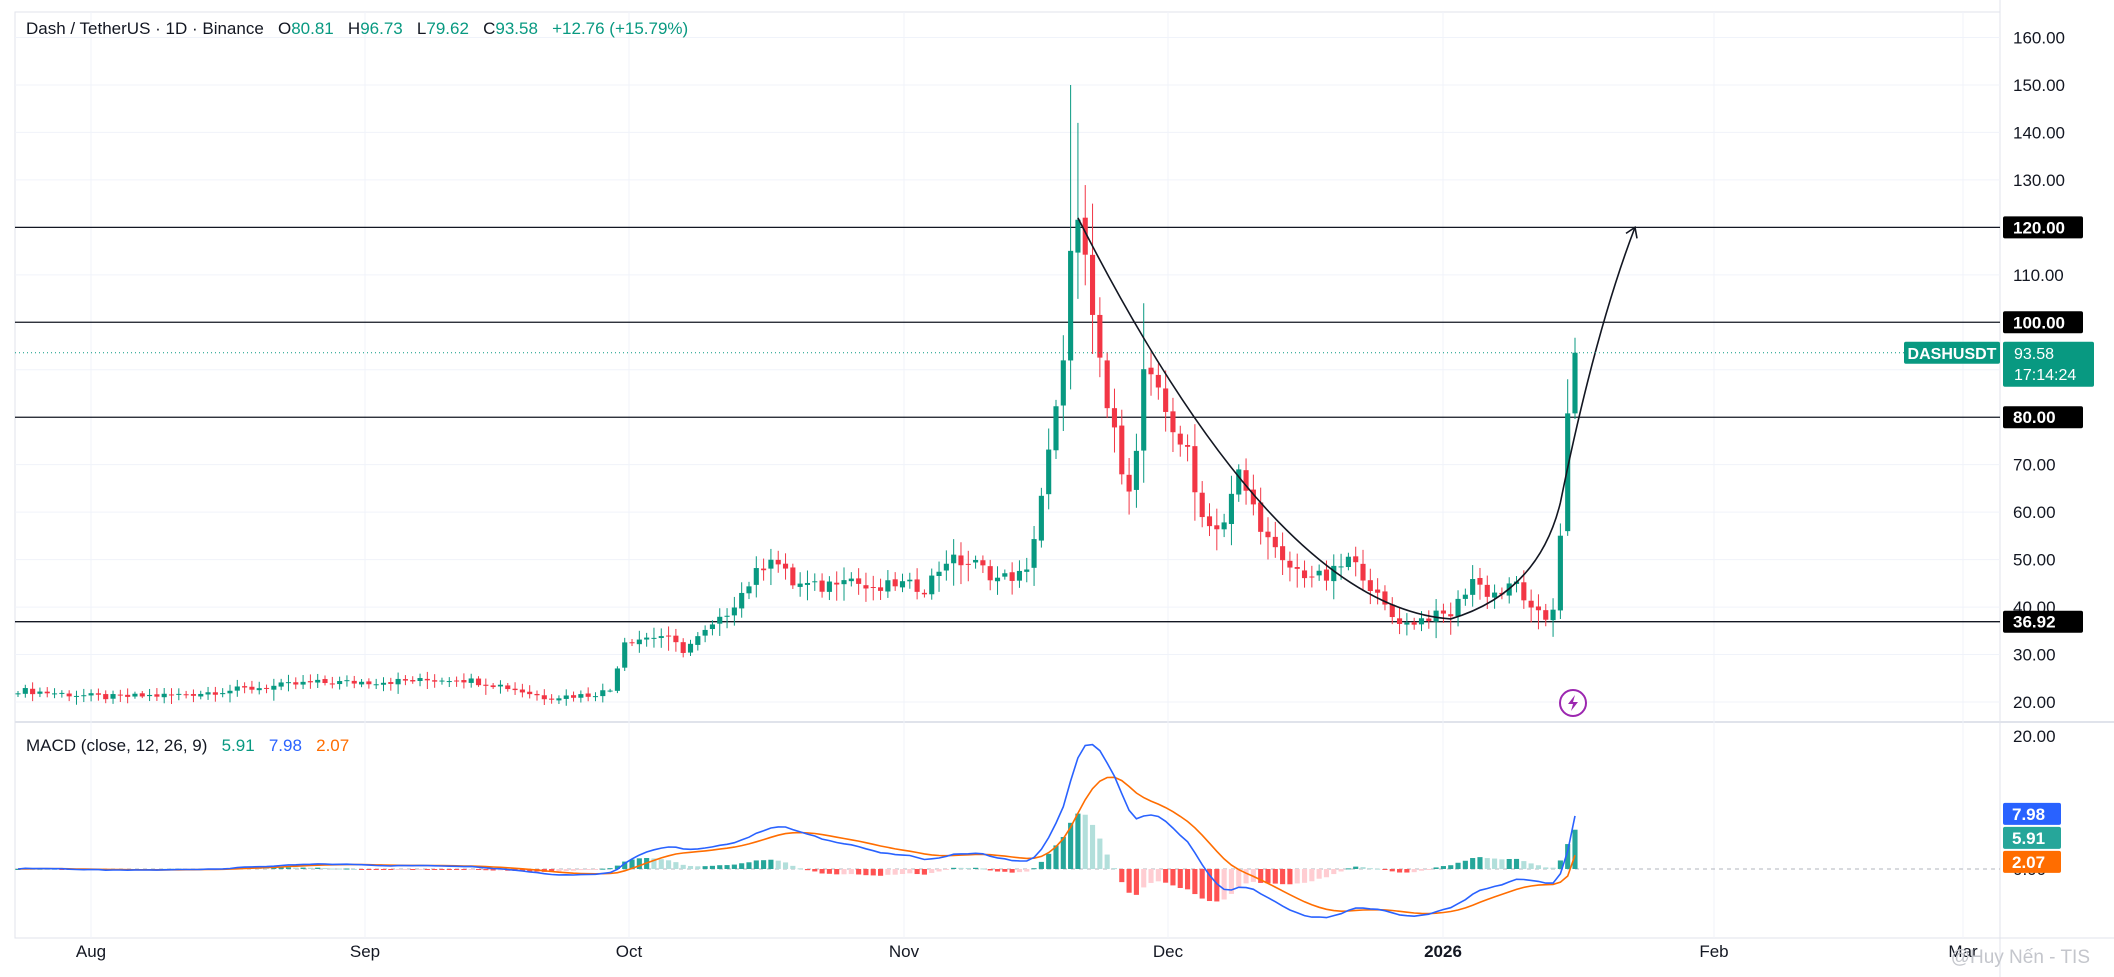 Image resolution: width=2114 pixels, height=977 pixels. Describe the element at coordinates (117, 745) in the screenshot. I see `macd-title: MACD (close, 12, 26, 9)` at that location.